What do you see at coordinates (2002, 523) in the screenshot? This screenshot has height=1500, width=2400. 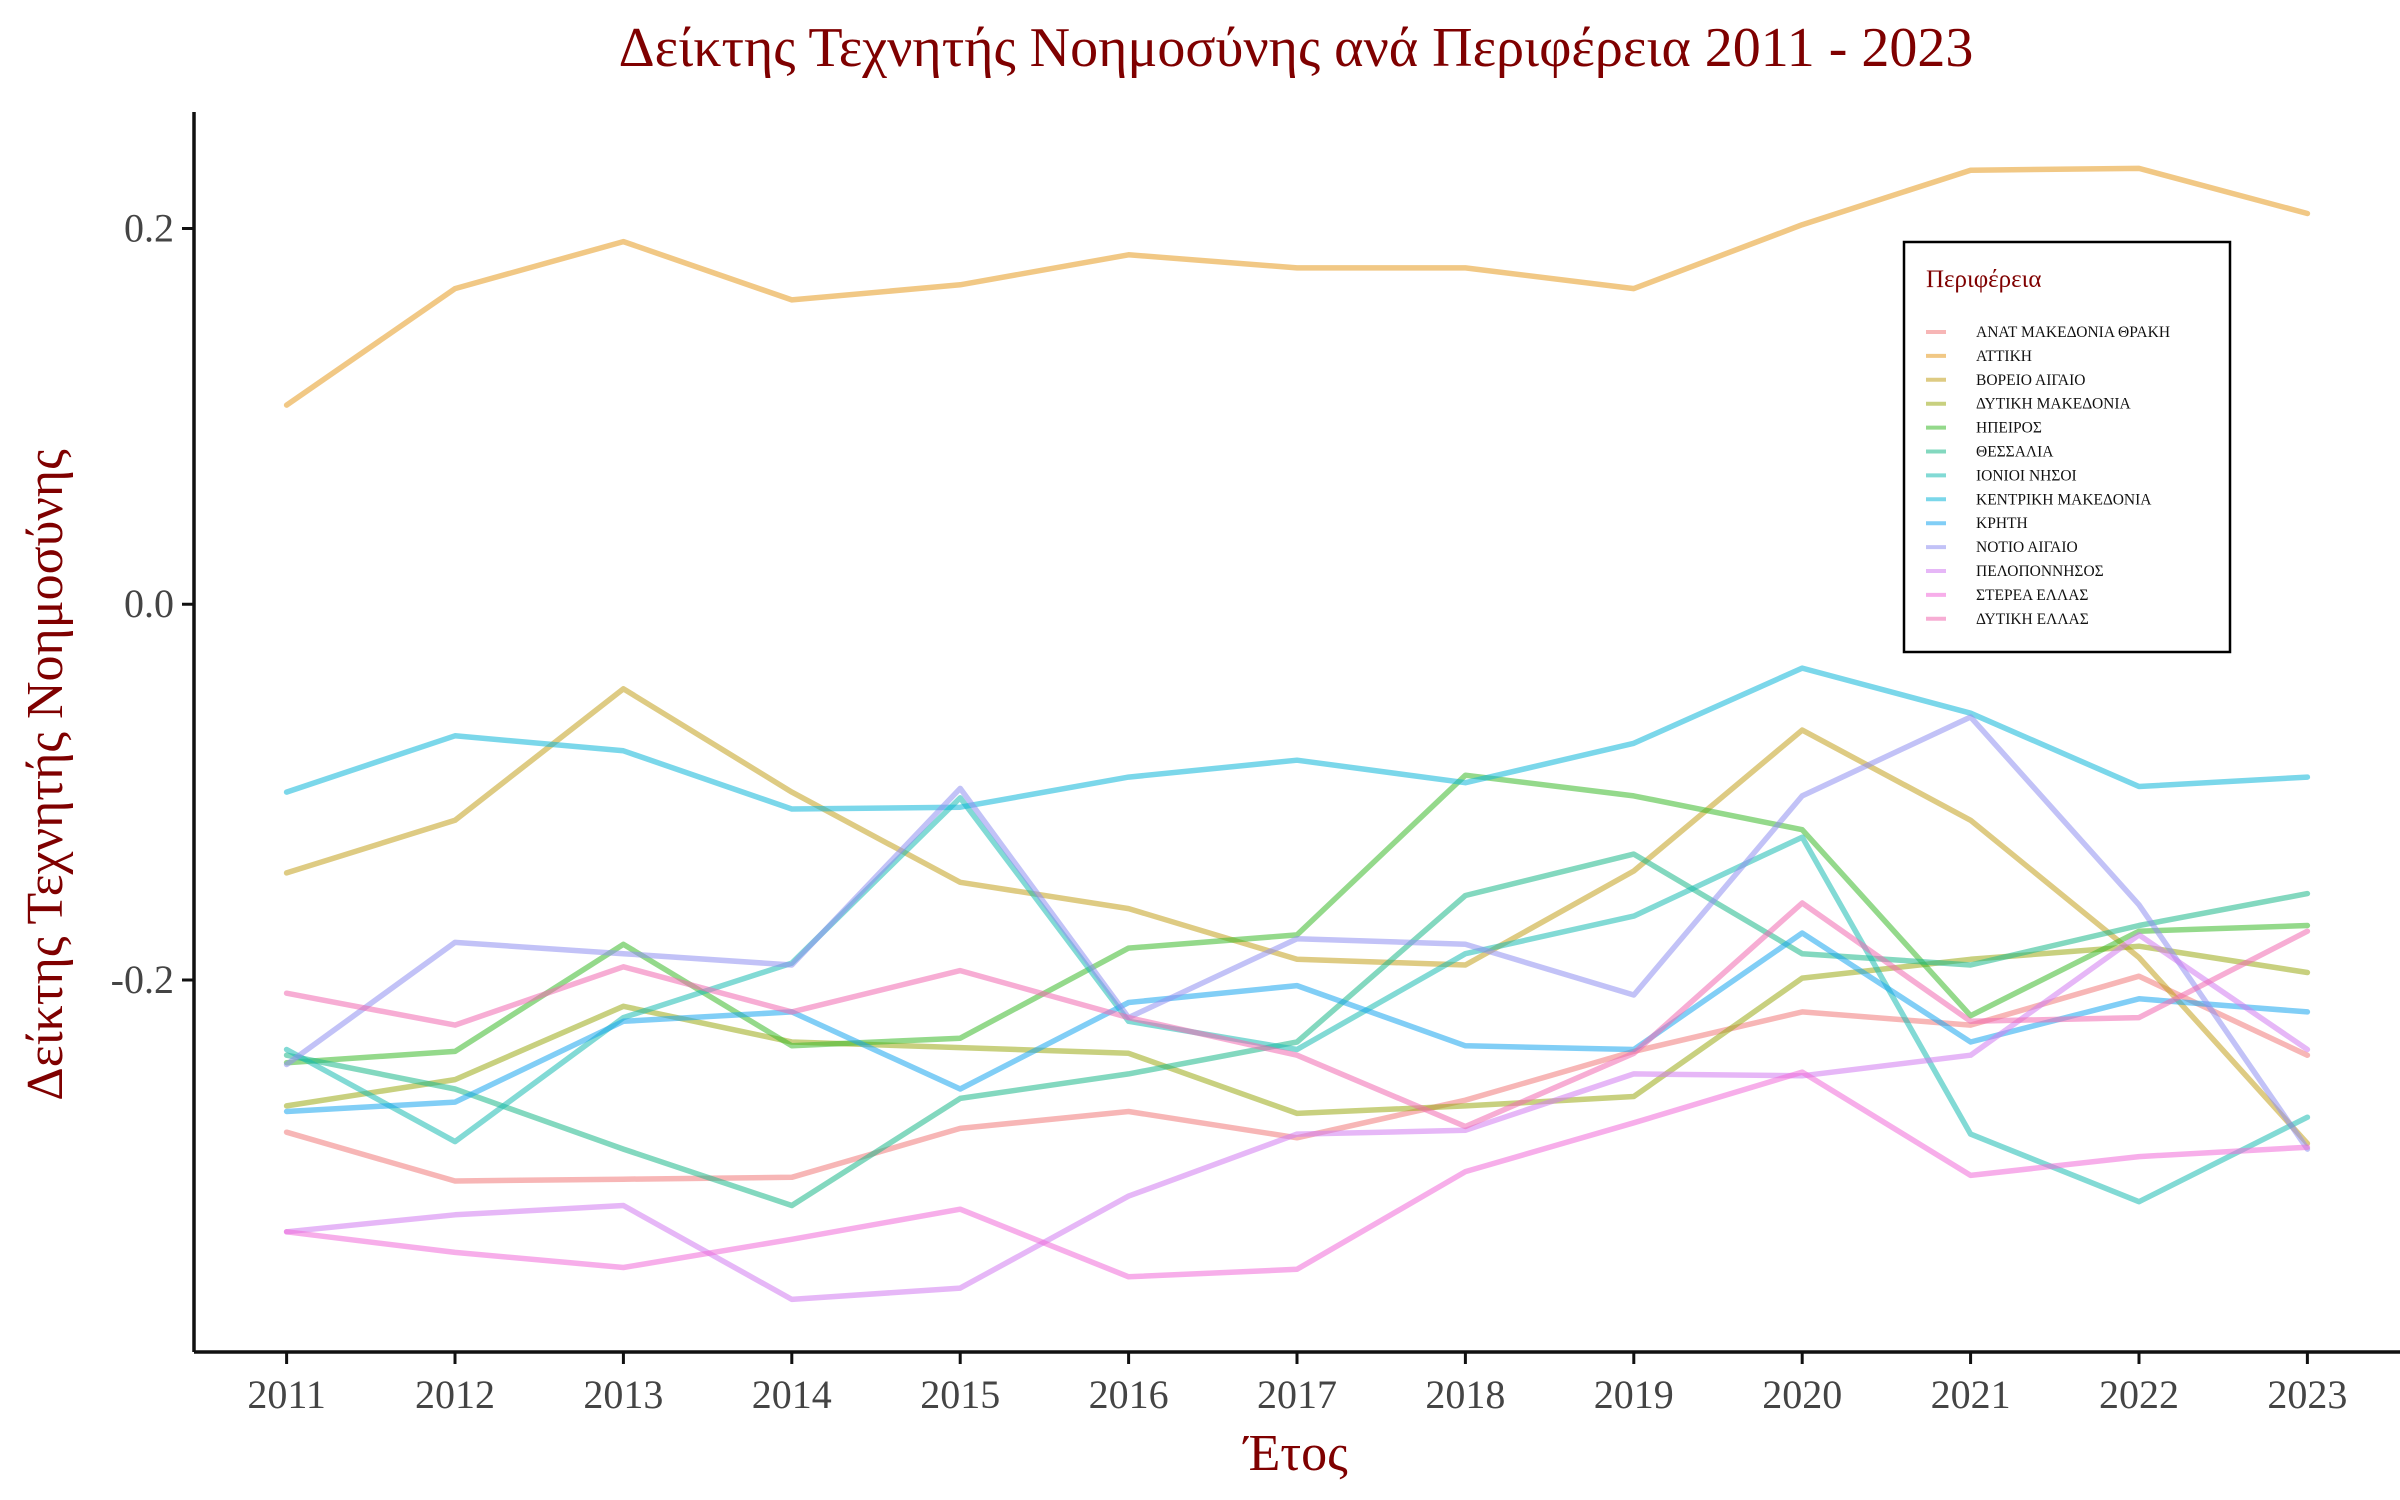 I see `legend-label: ΚΡΗΤΗ` at bounding box center [2002, 523].